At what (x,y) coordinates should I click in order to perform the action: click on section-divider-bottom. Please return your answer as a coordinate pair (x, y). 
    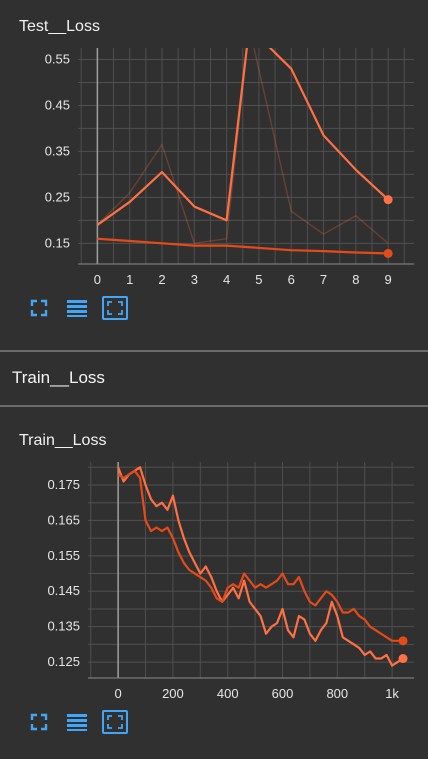
    Looking at the image, I should click on (214, 406).